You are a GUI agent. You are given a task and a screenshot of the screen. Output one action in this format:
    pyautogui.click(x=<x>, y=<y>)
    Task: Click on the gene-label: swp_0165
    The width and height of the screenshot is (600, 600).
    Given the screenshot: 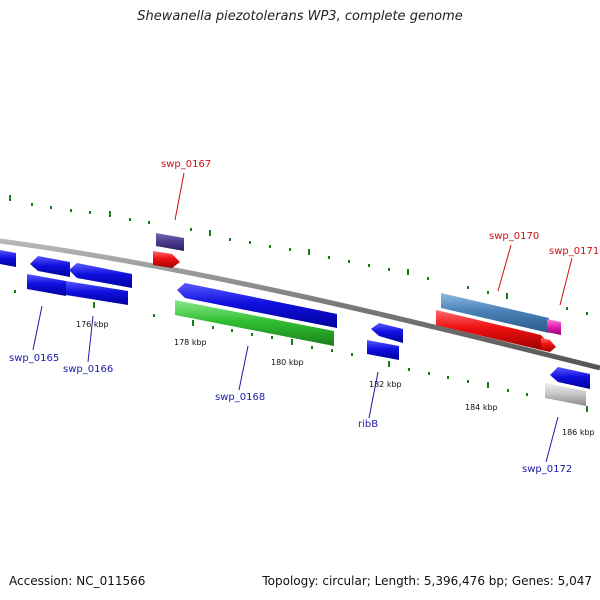 What is the action you would take?
    pyautogui.click(x=34, y=358)
    